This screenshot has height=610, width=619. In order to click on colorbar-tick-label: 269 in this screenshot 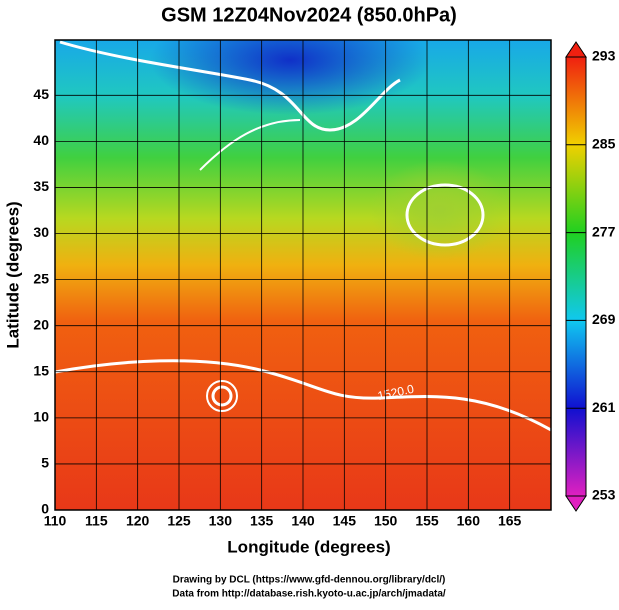, I will do `click(604, 319)`.